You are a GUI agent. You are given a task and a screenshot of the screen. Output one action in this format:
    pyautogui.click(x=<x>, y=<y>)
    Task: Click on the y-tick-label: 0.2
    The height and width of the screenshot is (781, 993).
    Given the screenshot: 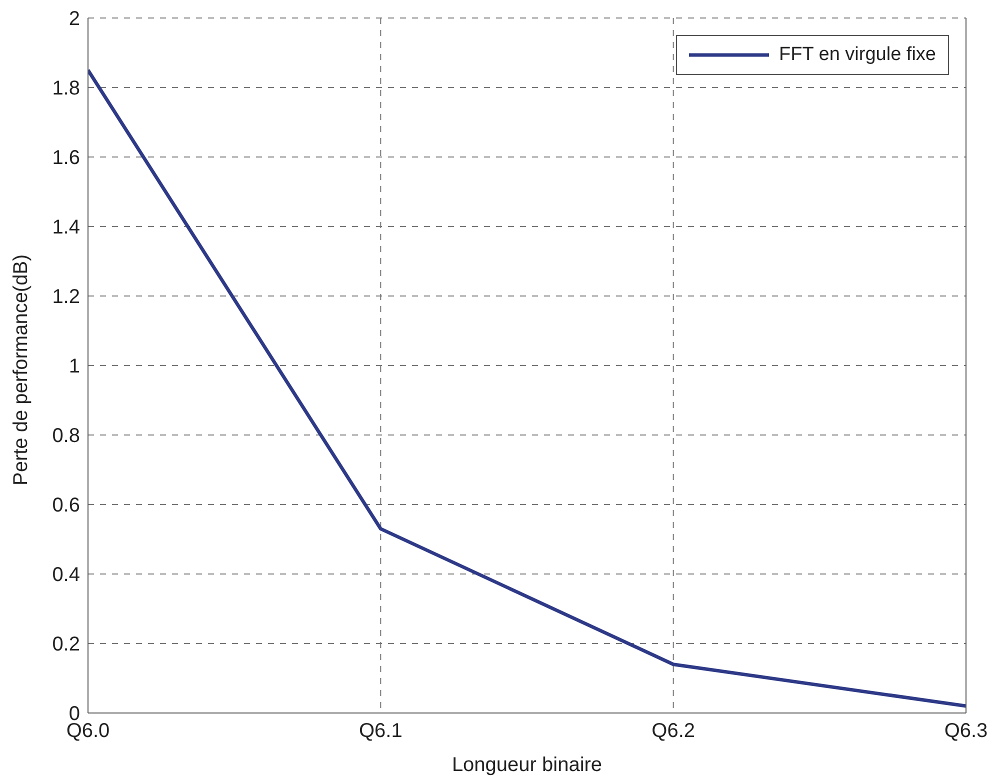 What is the action you would take?
    pyautogui.click(x=66, y=645)
    